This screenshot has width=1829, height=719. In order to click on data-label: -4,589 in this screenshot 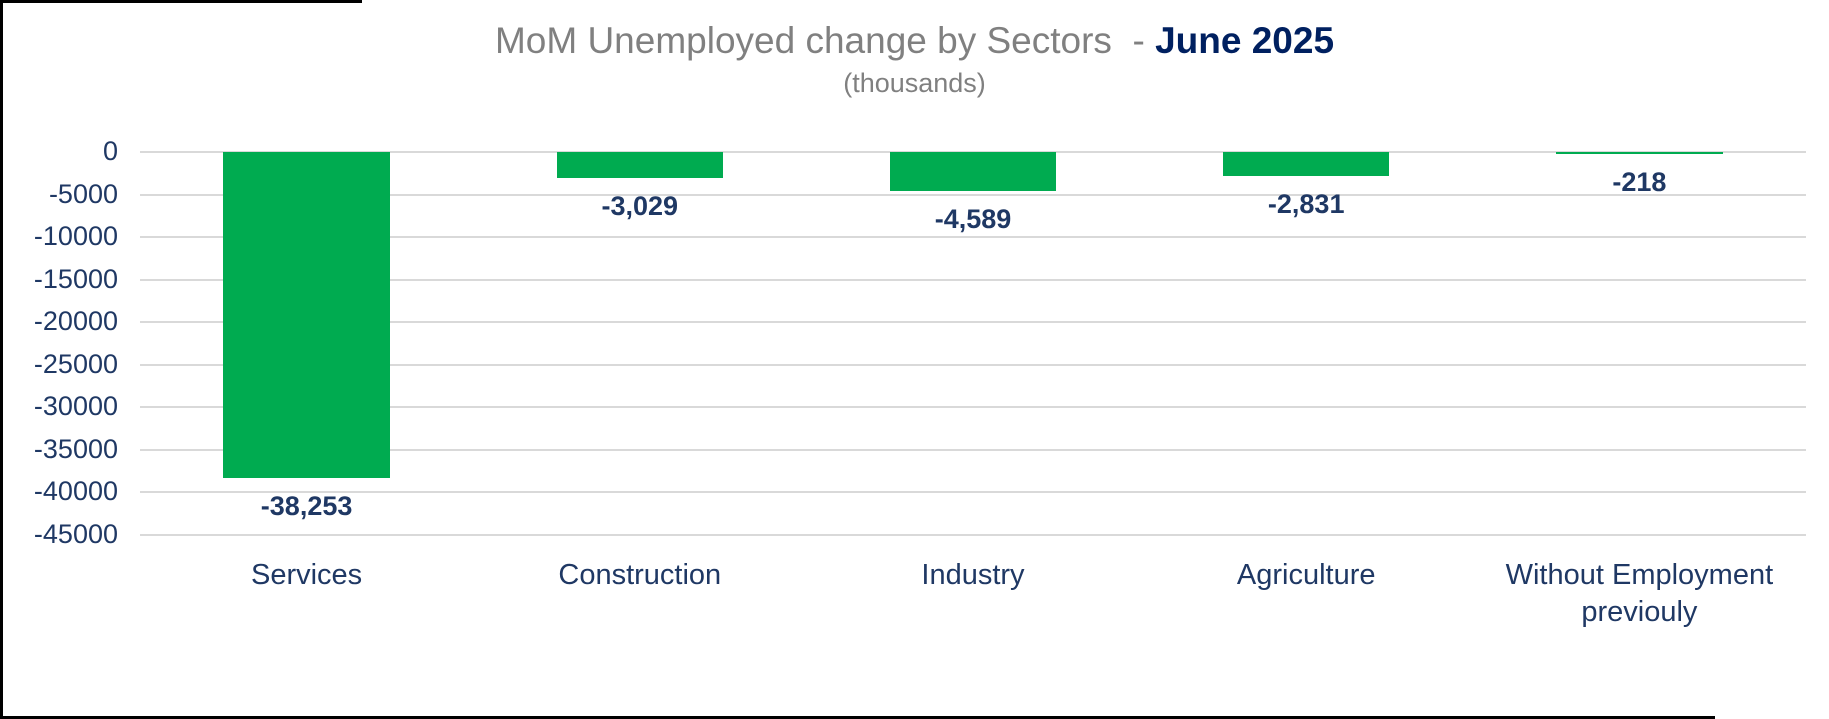, I will do `click(973, 219)`.